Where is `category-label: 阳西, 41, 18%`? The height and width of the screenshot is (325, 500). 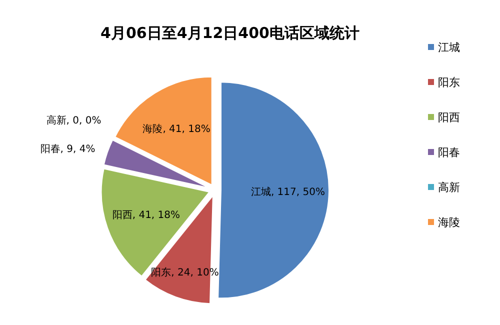
category-label: 阳西, 41, 18% is located at coordinates (146, 216).